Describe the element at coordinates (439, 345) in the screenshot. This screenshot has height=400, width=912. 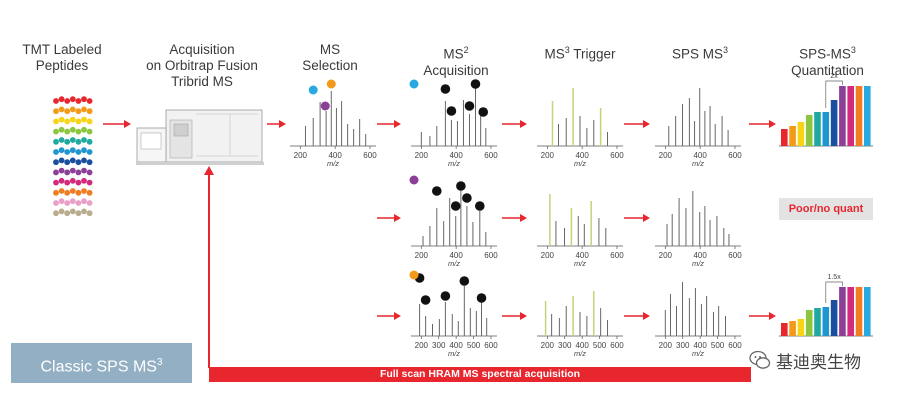
I see `axis-tick-label: 300` at that location.